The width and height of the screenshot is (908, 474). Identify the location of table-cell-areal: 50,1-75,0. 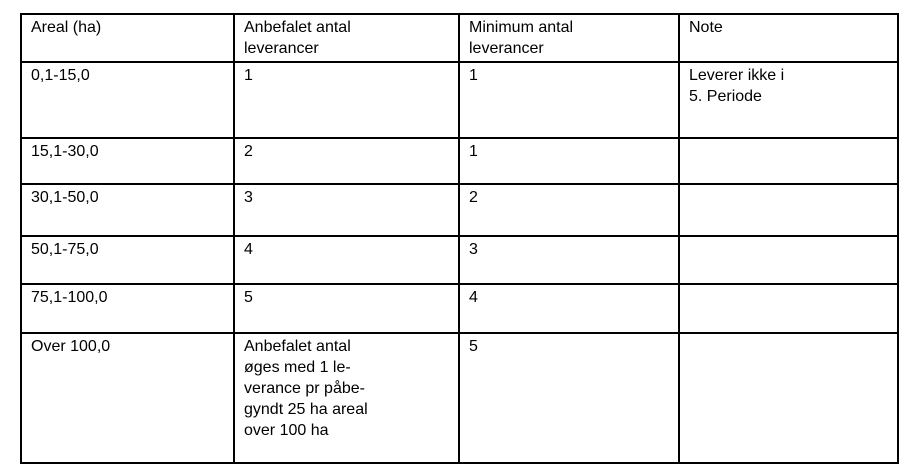
(127, 260).